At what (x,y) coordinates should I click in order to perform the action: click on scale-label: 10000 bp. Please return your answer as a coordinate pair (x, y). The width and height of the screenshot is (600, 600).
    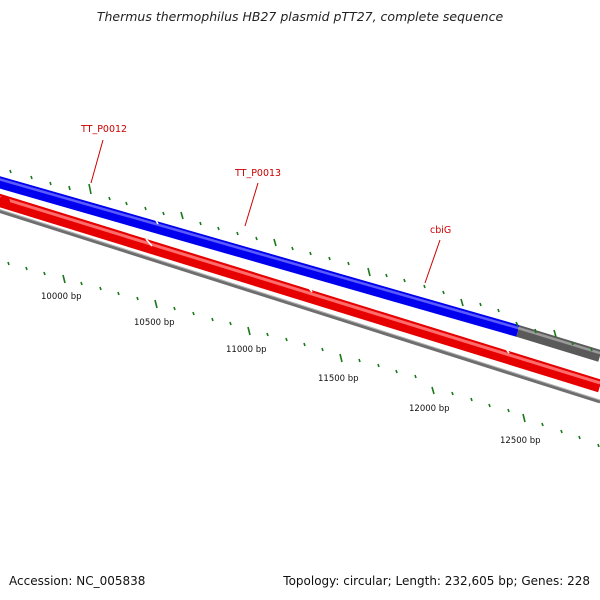
    Looking at the image, I should click on (61, 297).